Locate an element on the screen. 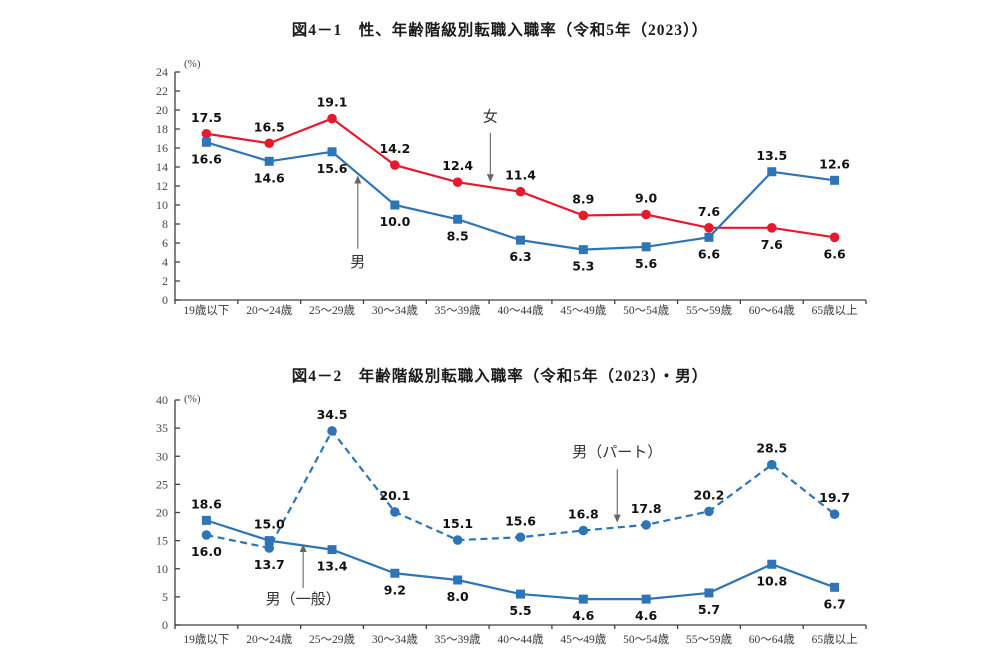 The image size is (1000, 670). annotation-男（一般）: 男（一般） is located at coordinates (303, 576).